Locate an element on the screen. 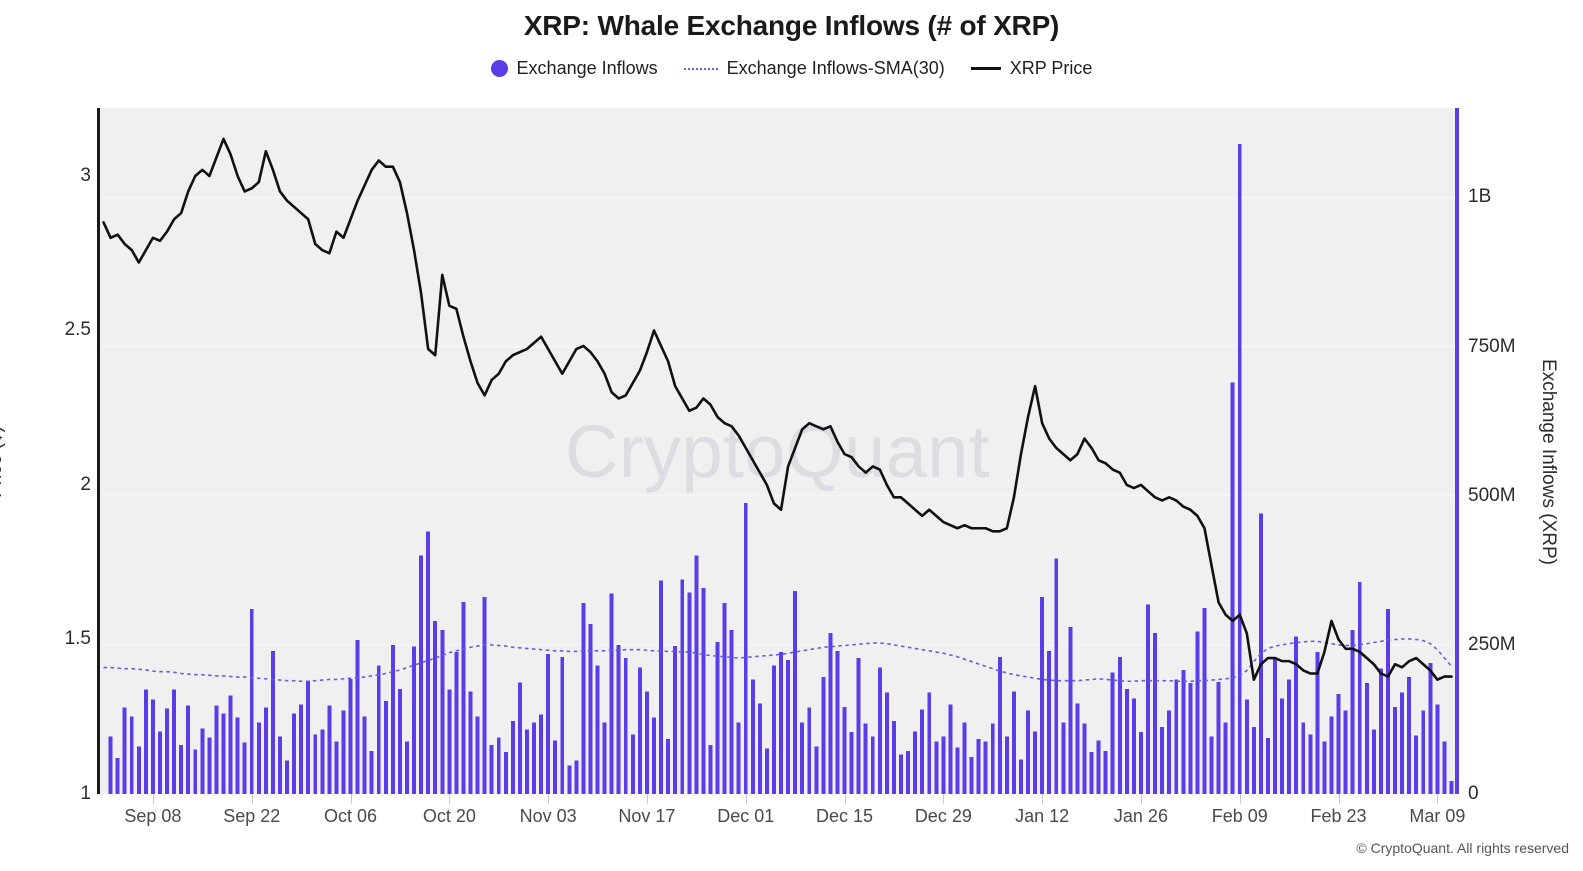 This screenshot has width=1583, height=871. left-axis-title: Price ($) is located at coordinates (3, 462).